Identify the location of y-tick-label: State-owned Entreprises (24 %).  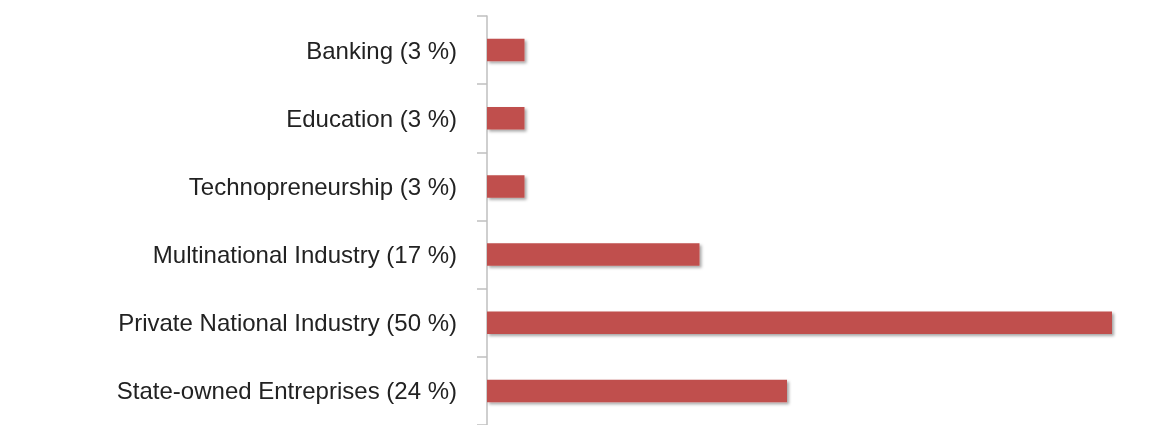
(286, 391).